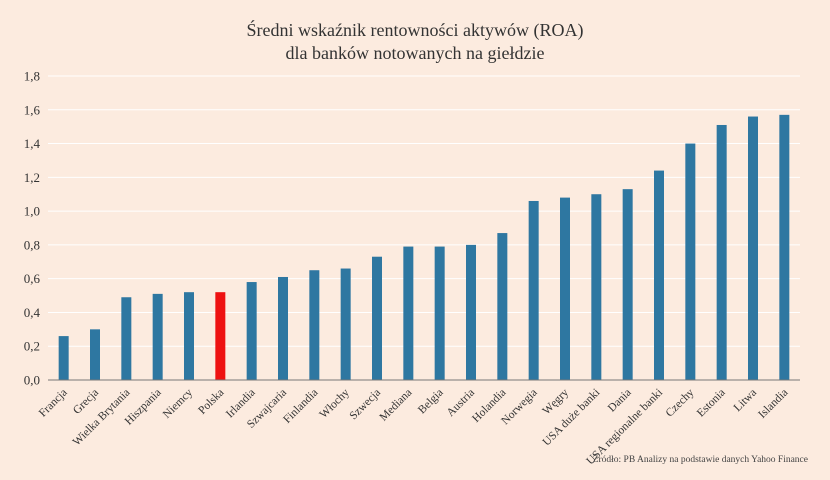 Image resolution: width=830 pixels, height=480 pixels. I want to click on chart-title-line2: dla banków notowanych na giełdzie, so click(415, 53).